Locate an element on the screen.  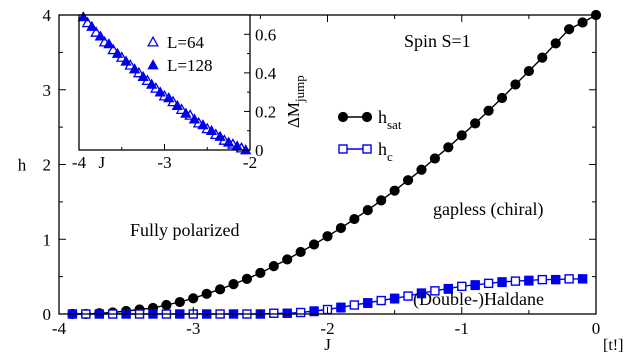
annotation-polarized: Fully polarized is located at coordinates (184, 230).